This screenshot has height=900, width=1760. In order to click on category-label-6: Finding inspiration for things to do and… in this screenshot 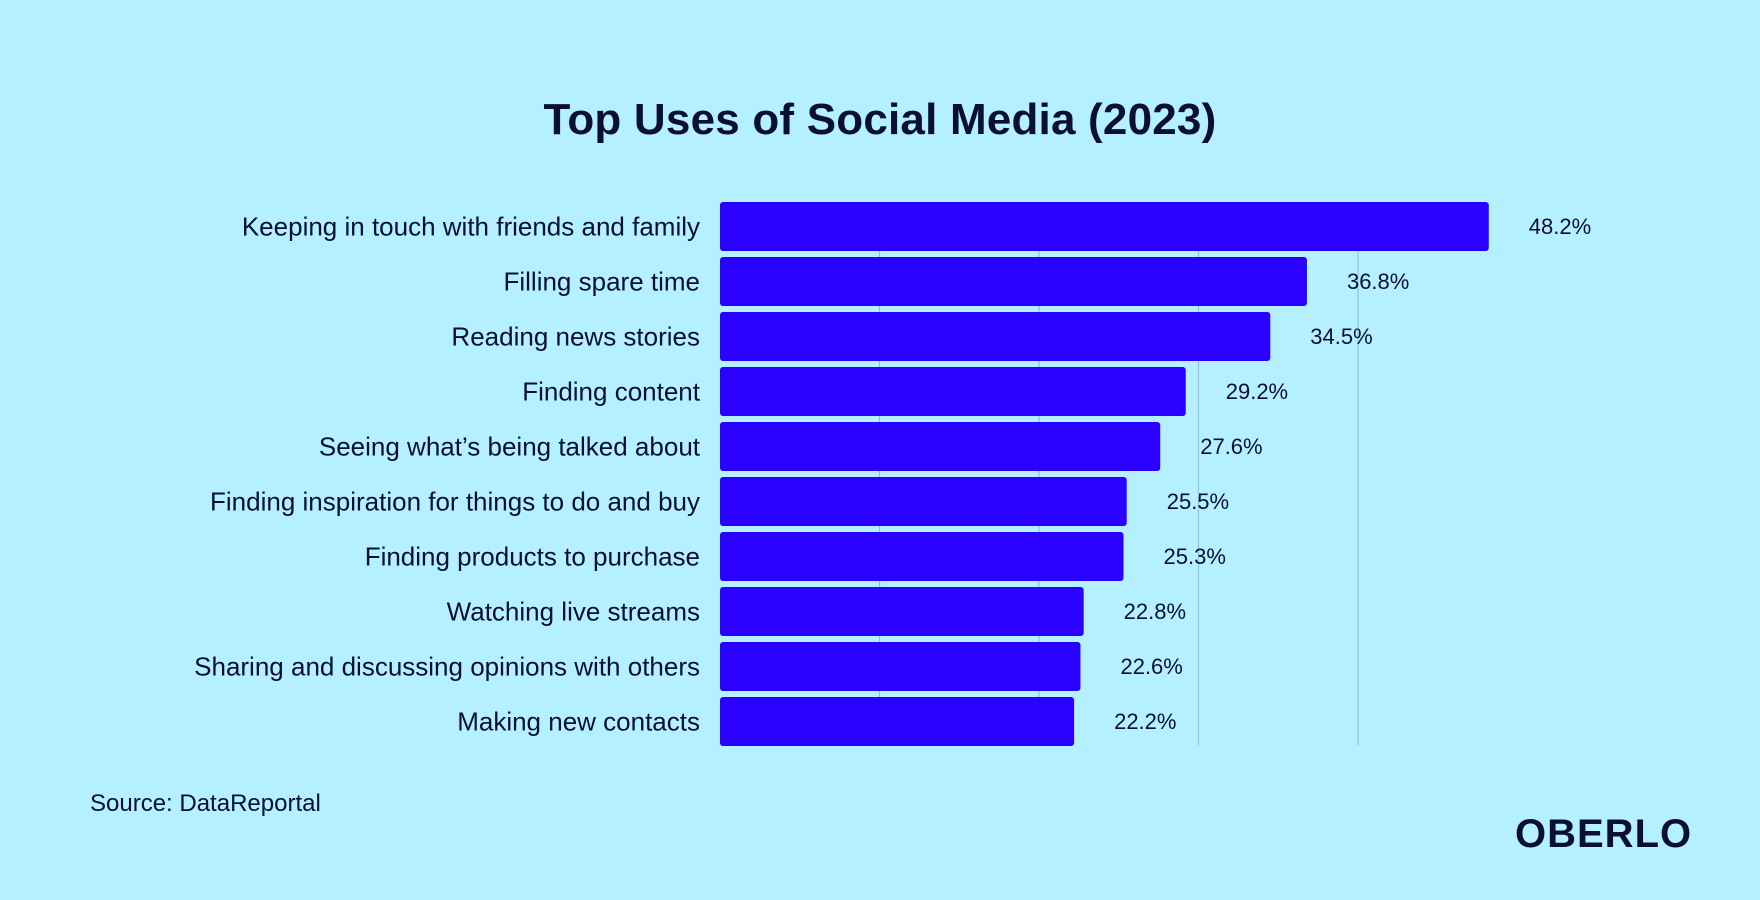, I will do `click(455, 502)`.